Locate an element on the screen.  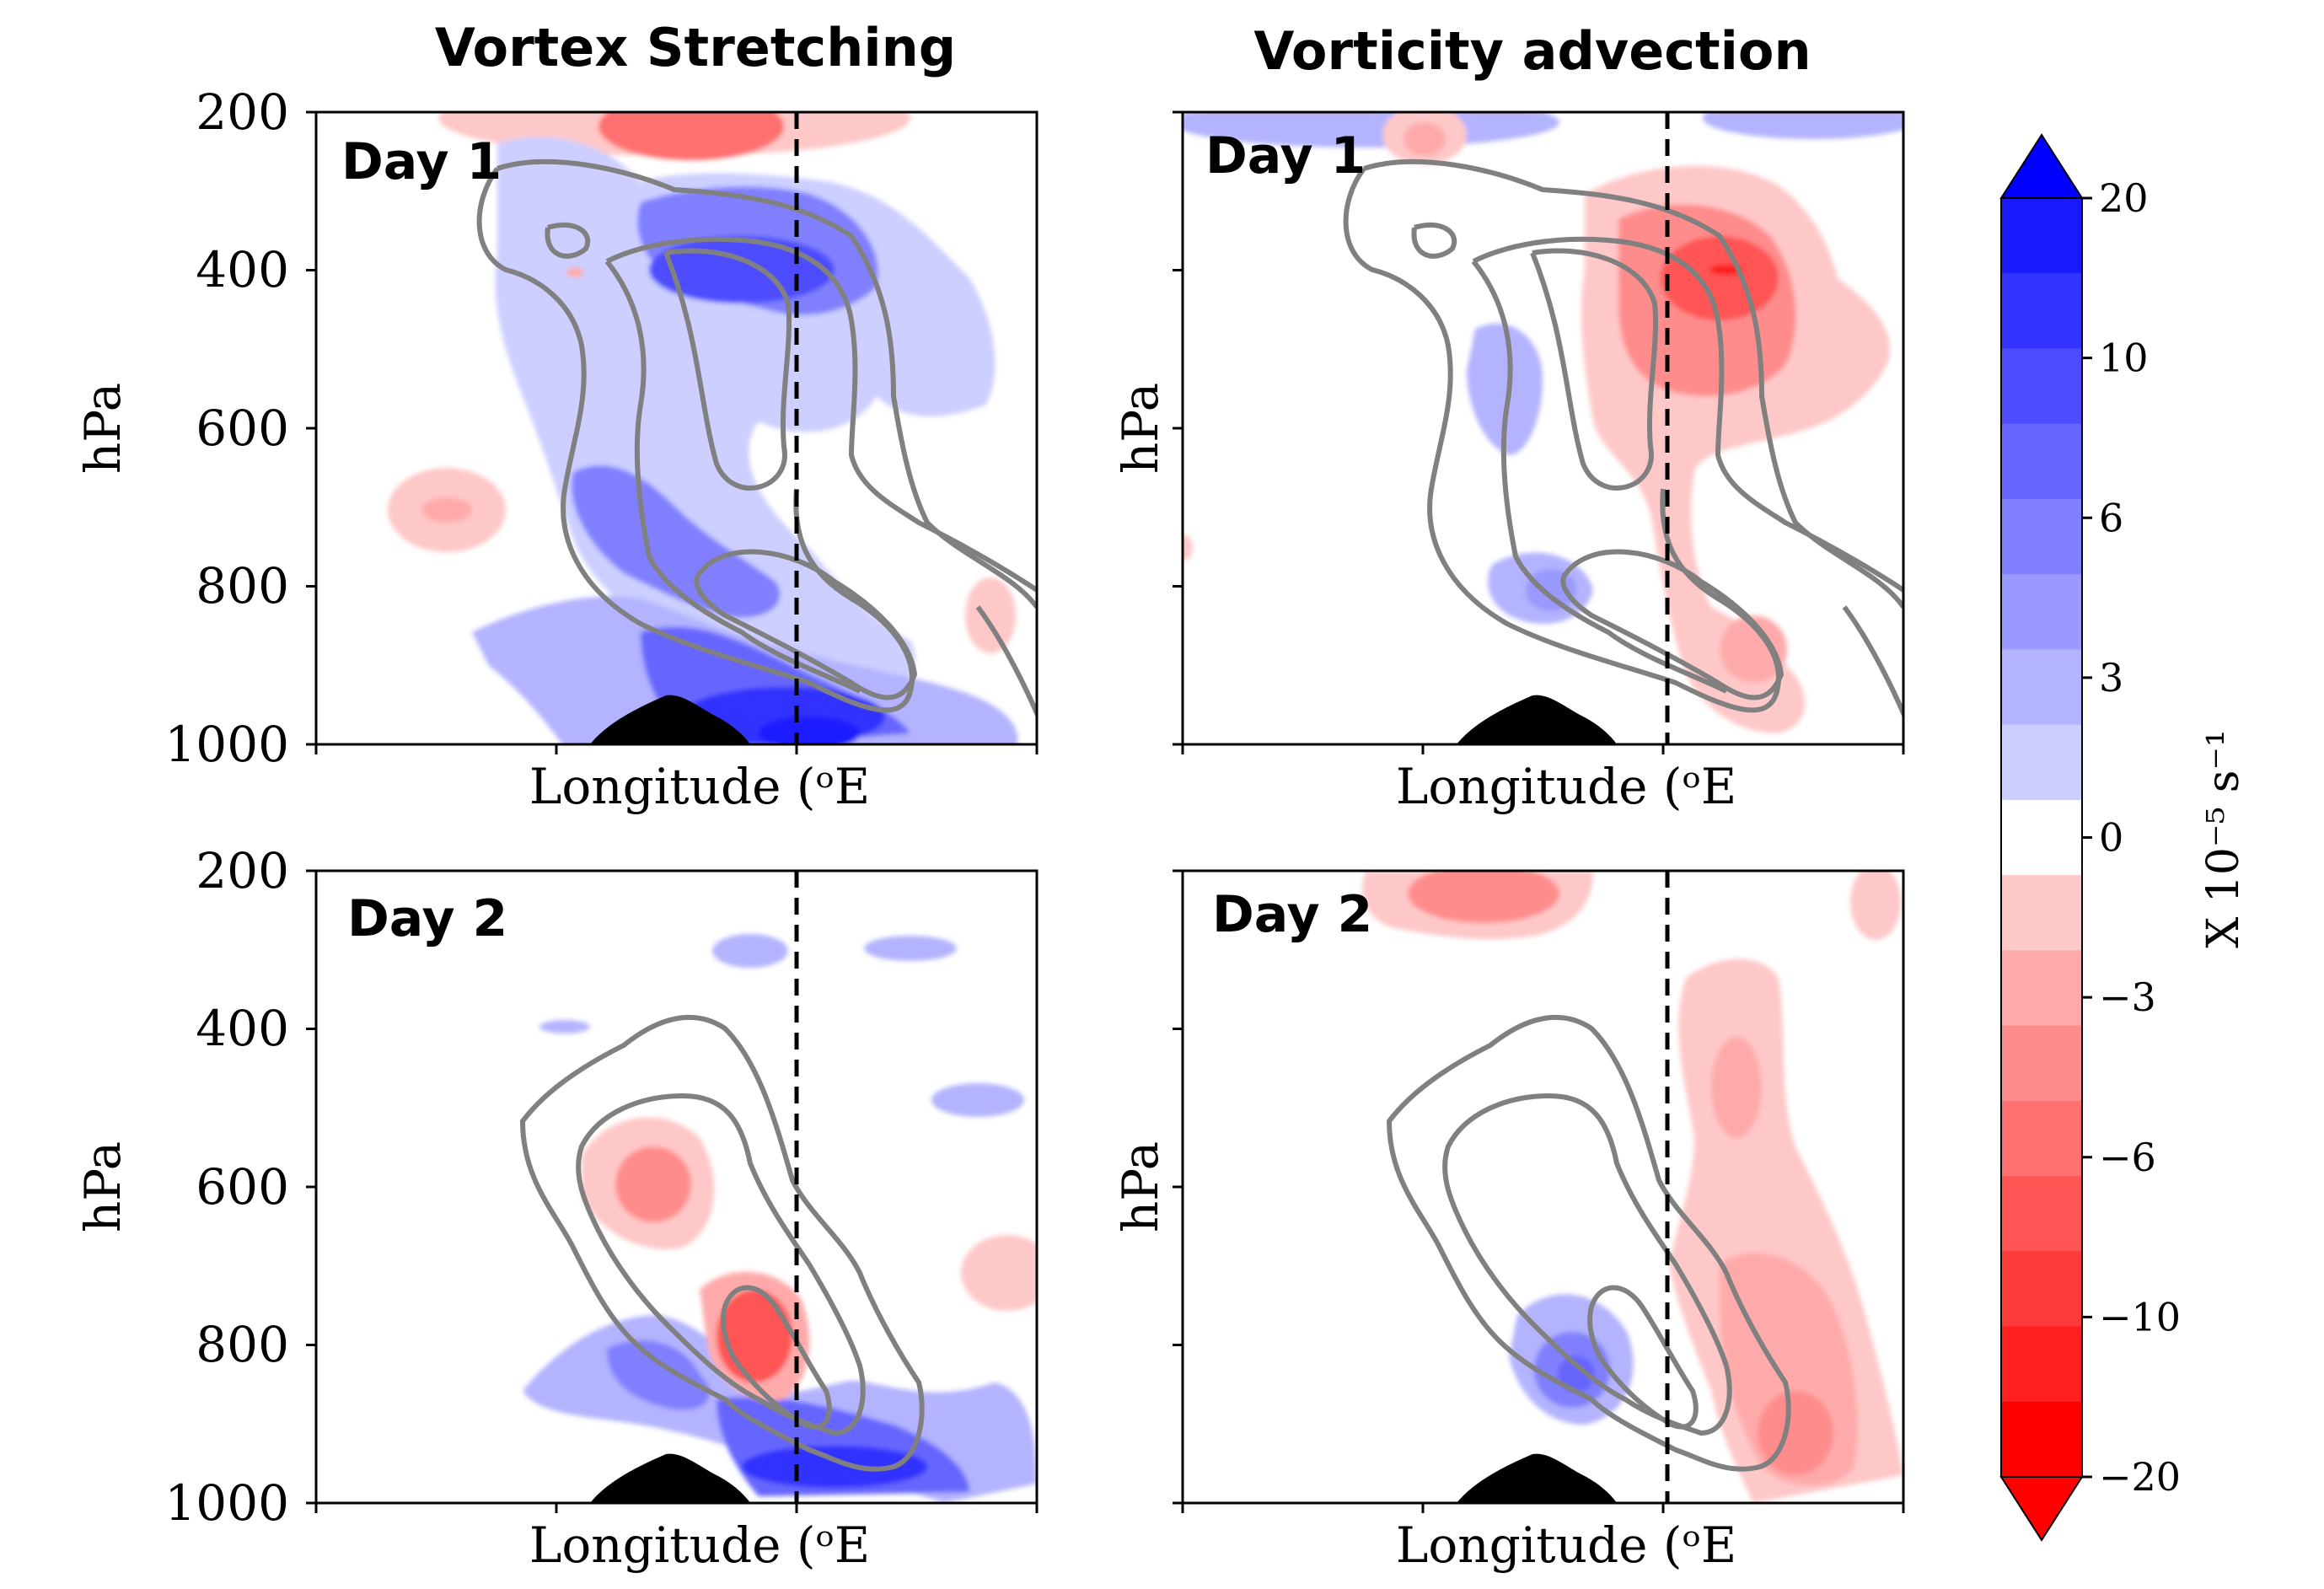
panel-stretching-day2: Day 2 is located at coordinates (676, 1187).